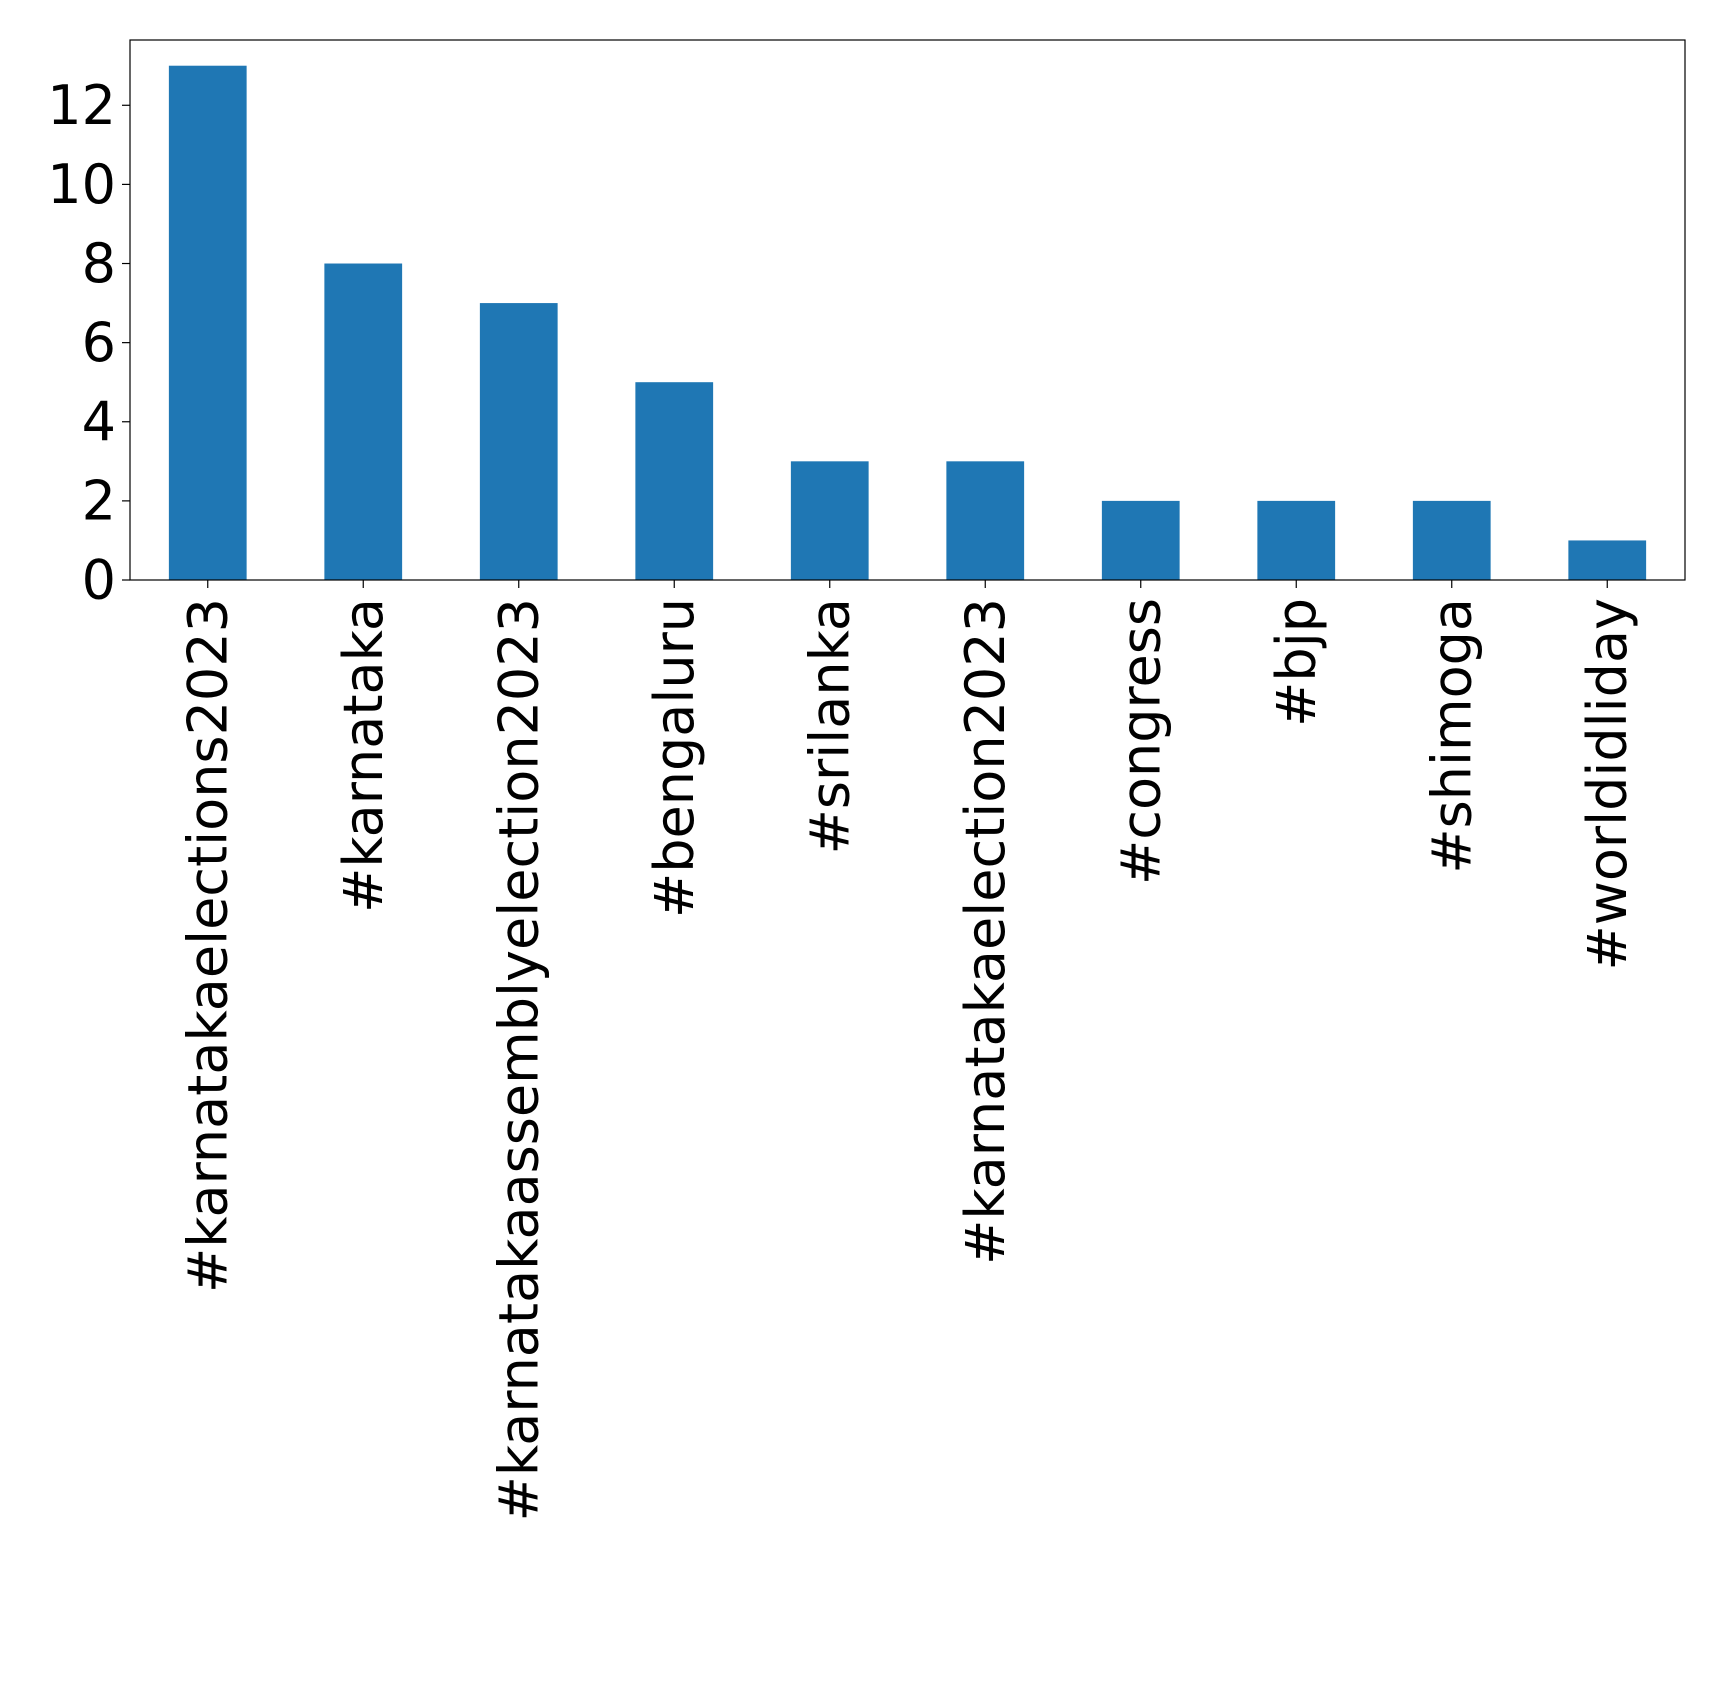 The image size is (1719, 1696). Describe the element at coordinates (363, 755) in the screenshot. I see `x-tick-label-karnataka: #karnataka` at that location.